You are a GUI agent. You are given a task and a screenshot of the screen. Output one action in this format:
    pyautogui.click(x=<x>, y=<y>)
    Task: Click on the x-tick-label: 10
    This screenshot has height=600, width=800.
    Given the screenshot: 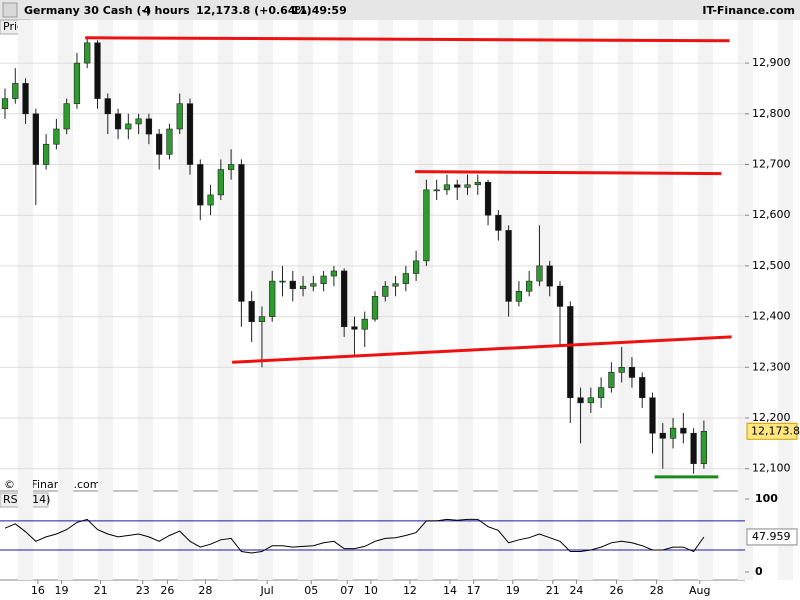 What is the action you would take?
    pyautogui.click(x=371, y=590)
    